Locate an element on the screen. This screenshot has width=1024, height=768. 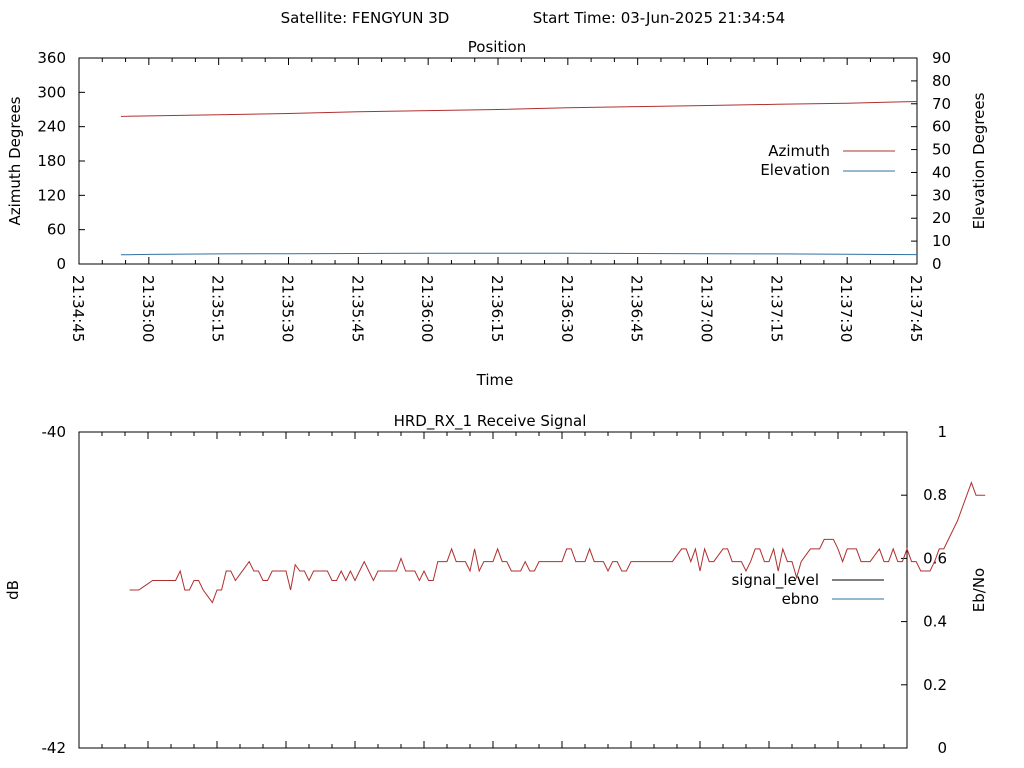
azimuth-tick-label: 240 is located at coordinates (51, 127).